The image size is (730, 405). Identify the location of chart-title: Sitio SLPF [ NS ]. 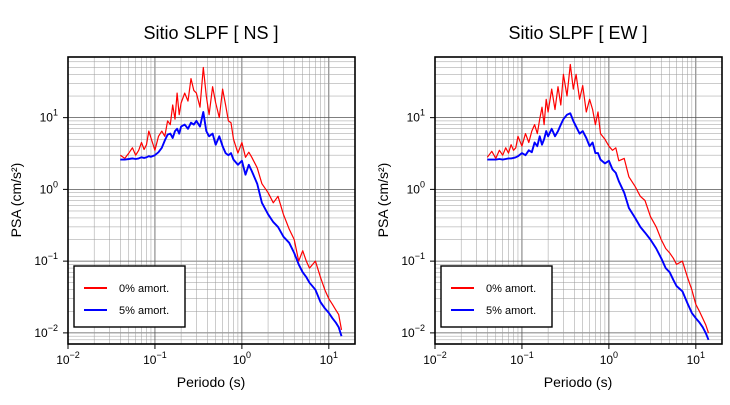
(210, 33).